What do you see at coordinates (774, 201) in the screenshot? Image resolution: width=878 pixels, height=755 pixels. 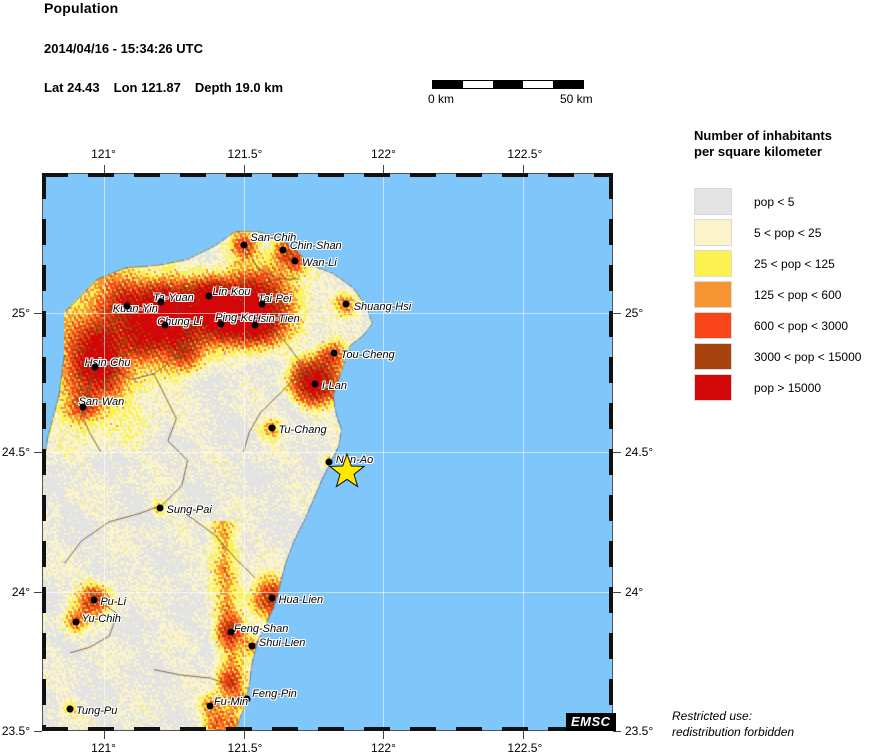 I see `legend-label: pop < 5` at bounding box center [774, 201].